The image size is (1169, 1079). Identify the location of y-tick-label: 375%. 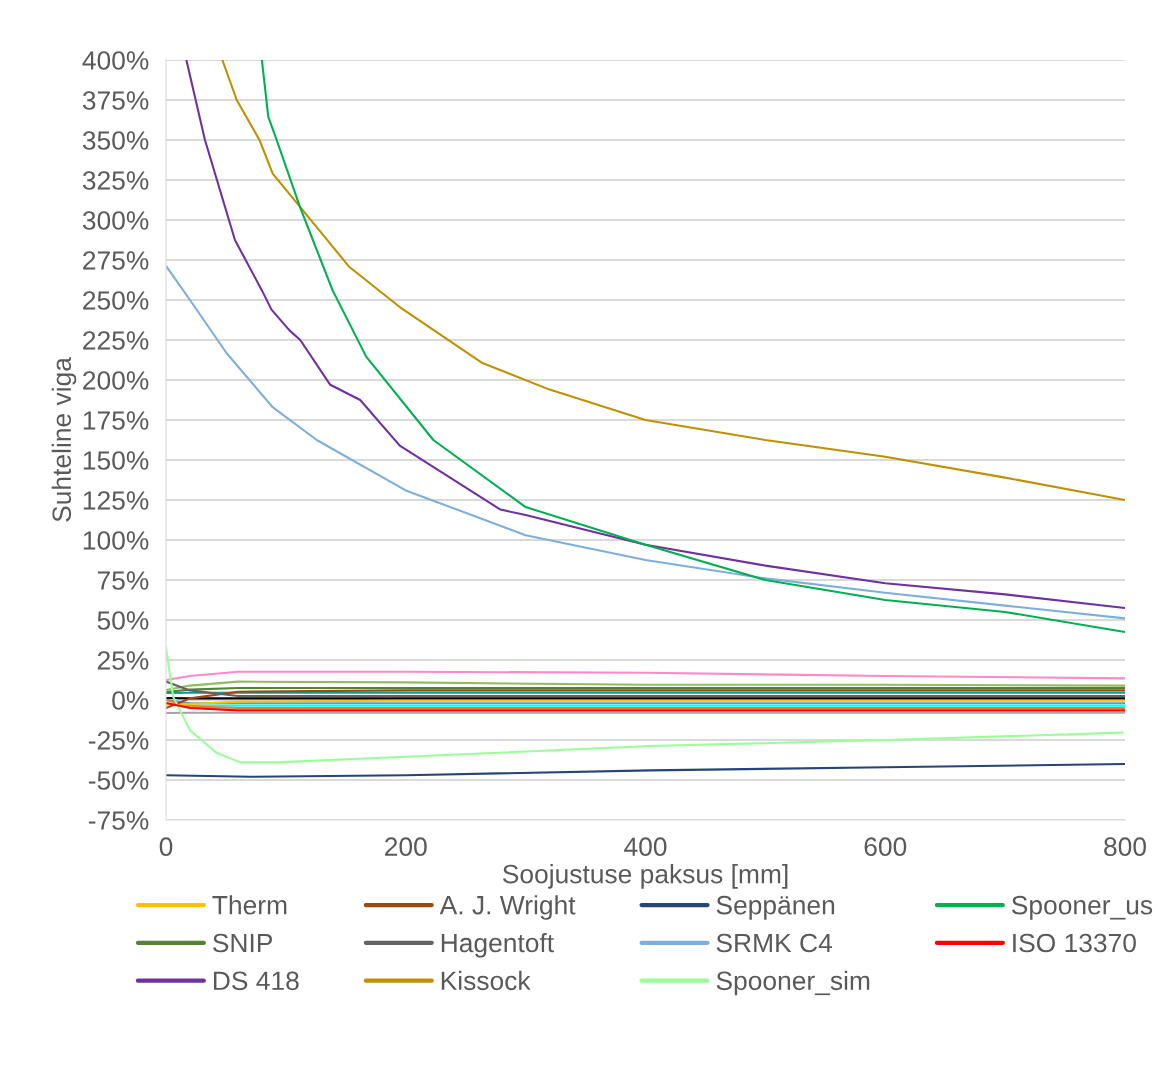
(115, 100).